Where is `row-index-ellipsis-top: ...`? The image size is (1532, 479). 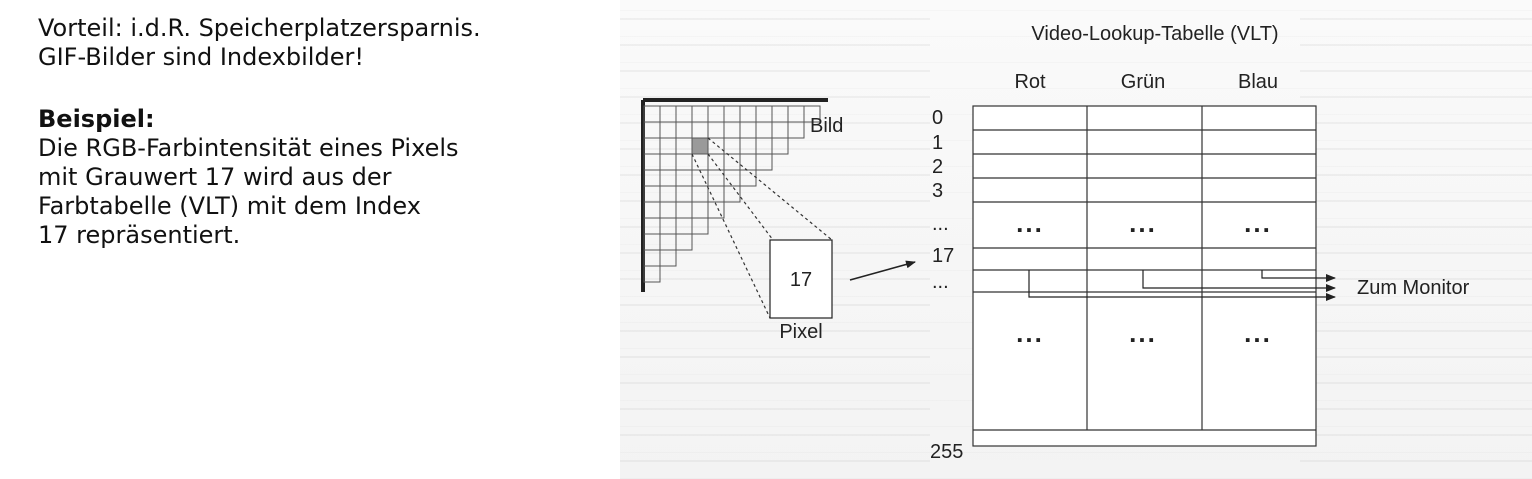
row-index-ellipsis-top: ... is located at coordinates (940, 224).